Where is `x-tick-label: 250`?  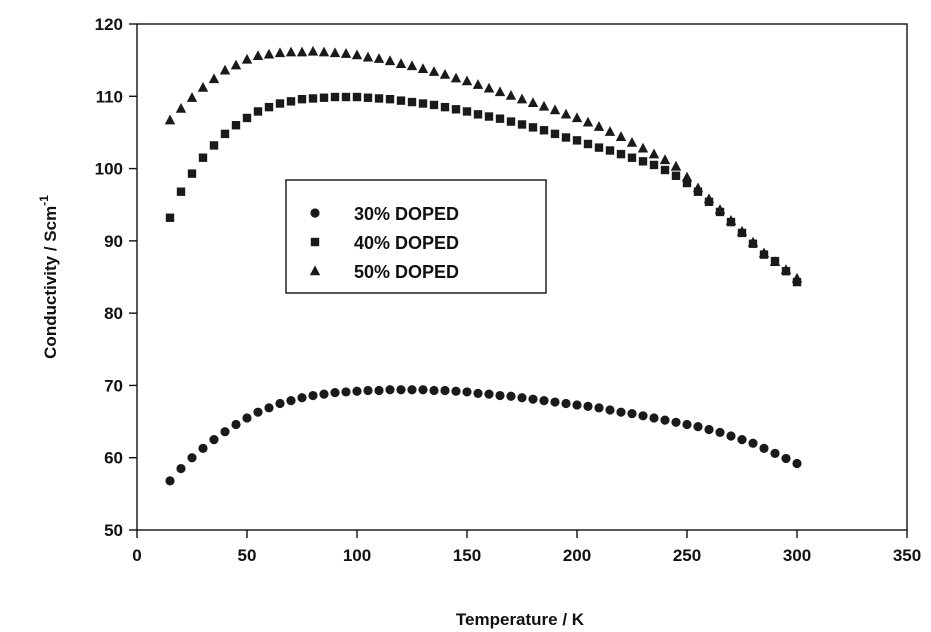
x-tick-label: 250 is located at coordinates (687, 555).